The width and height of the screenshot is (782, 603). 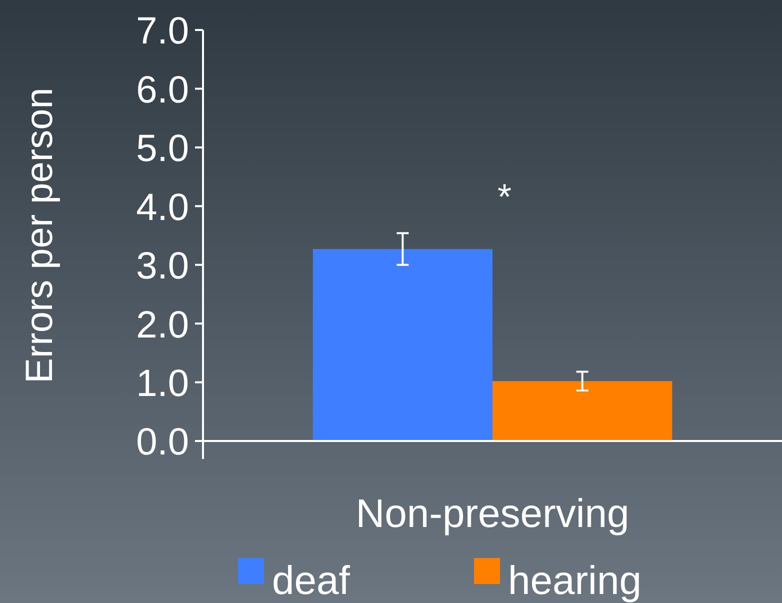 I want to click on y-tick-label: 4.0, so click(x=162, y=207).